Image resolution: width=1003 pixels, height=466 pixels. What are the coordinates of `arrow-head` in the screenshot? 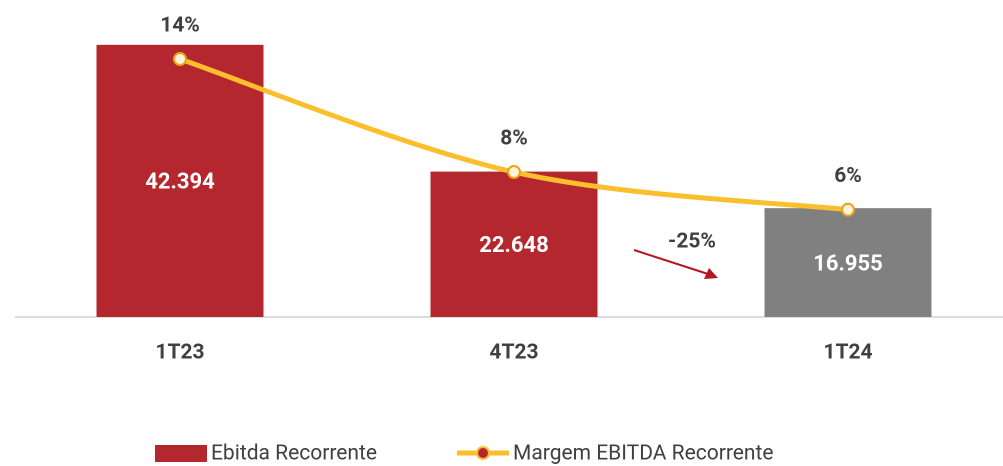 It's located at (711, 273).